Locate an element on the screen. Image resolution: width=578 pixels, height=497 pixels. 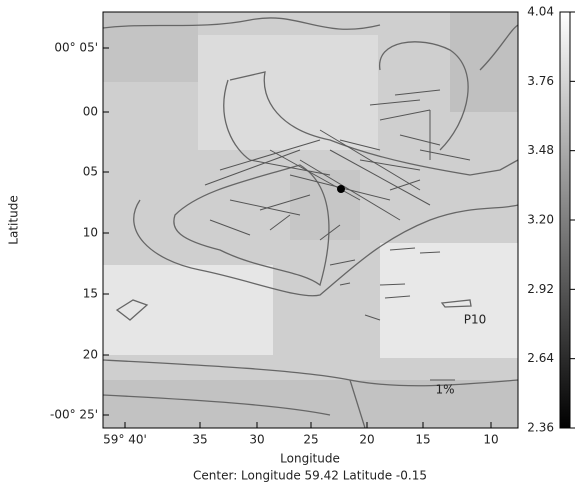
y-tick-label: 15 is located at coordinates (90, 294).